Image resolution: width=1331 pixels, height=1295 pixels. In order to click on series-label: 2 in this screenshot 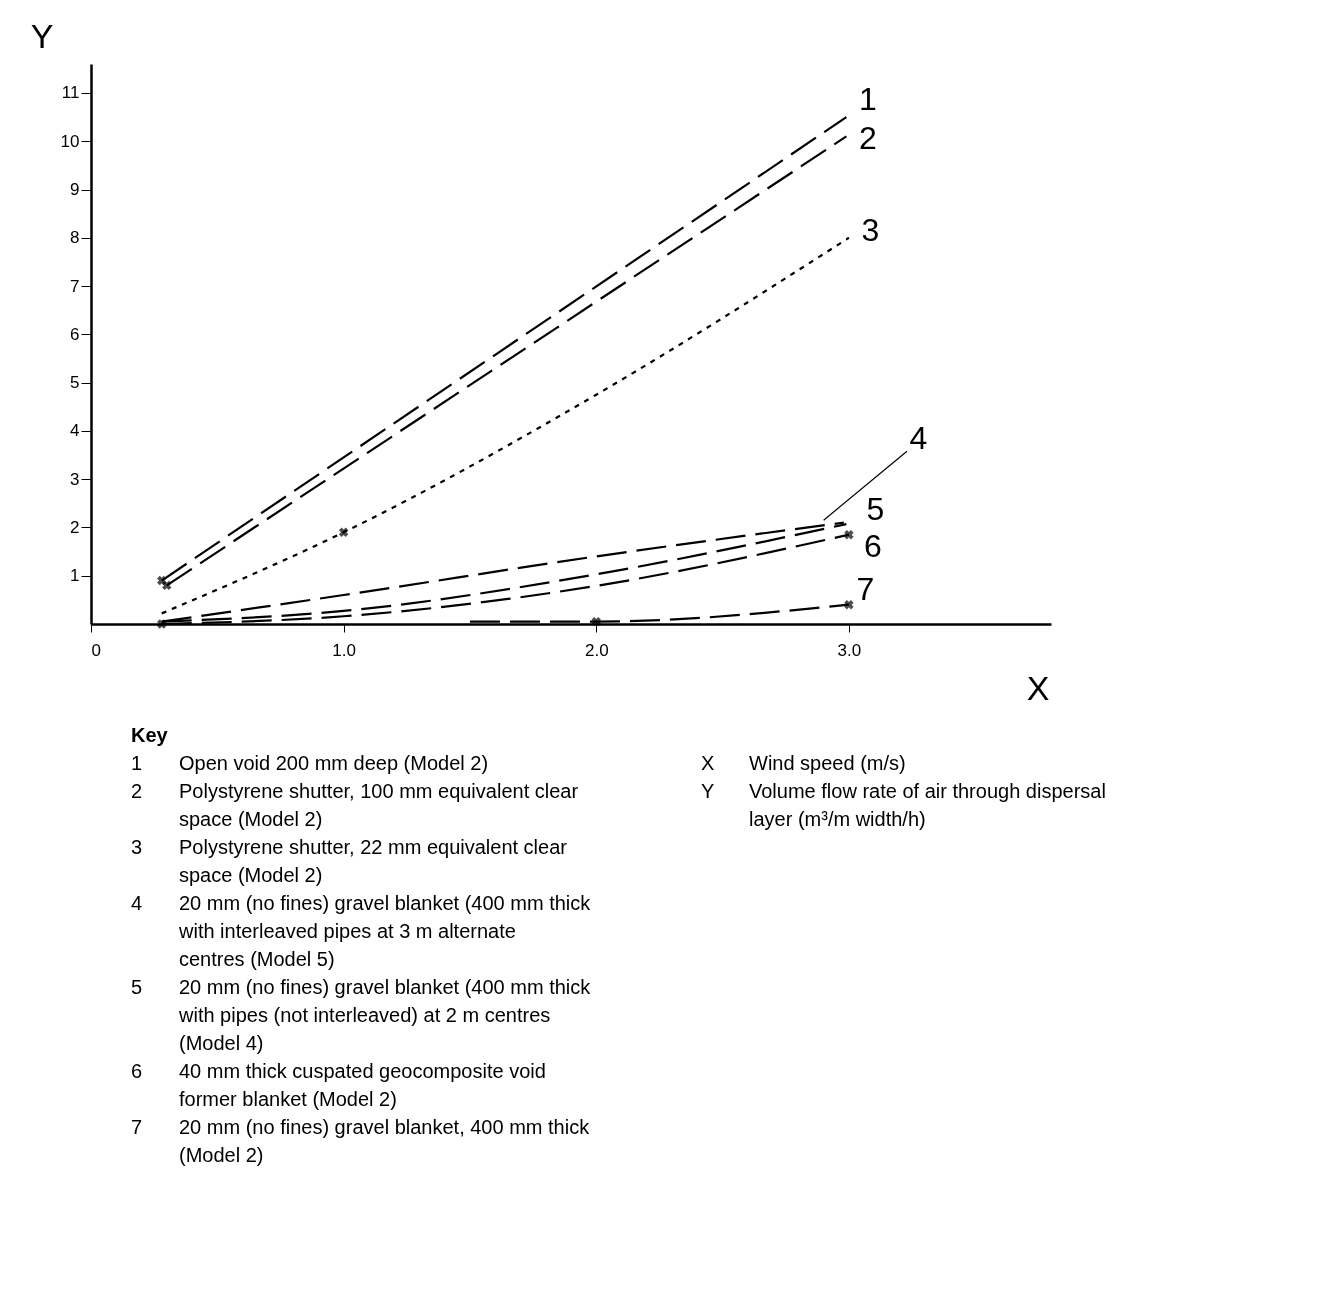, I will do `click(868, 137)`.